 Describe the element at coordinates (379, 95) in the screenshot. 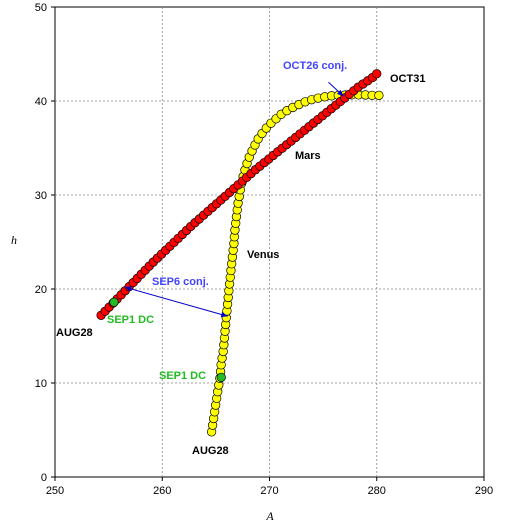

I see `venus-point` at that location.